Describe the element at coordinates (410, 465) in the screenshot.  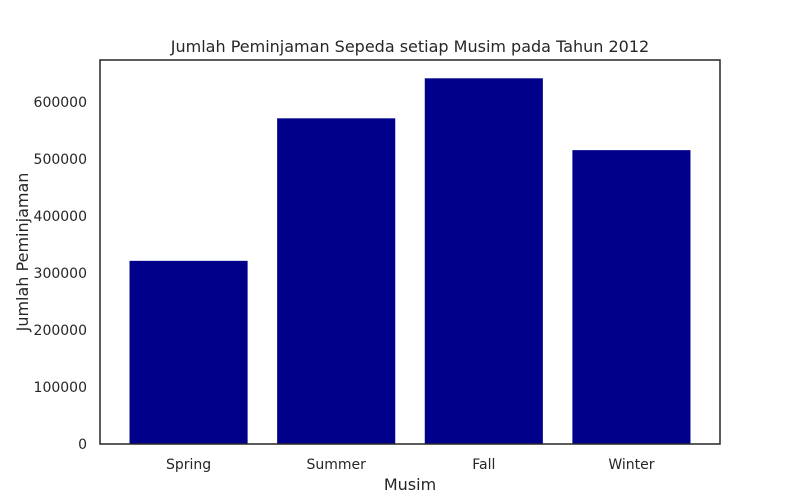
I see `x-ticks-layer: Spring Summer Fall Winter` at that location.